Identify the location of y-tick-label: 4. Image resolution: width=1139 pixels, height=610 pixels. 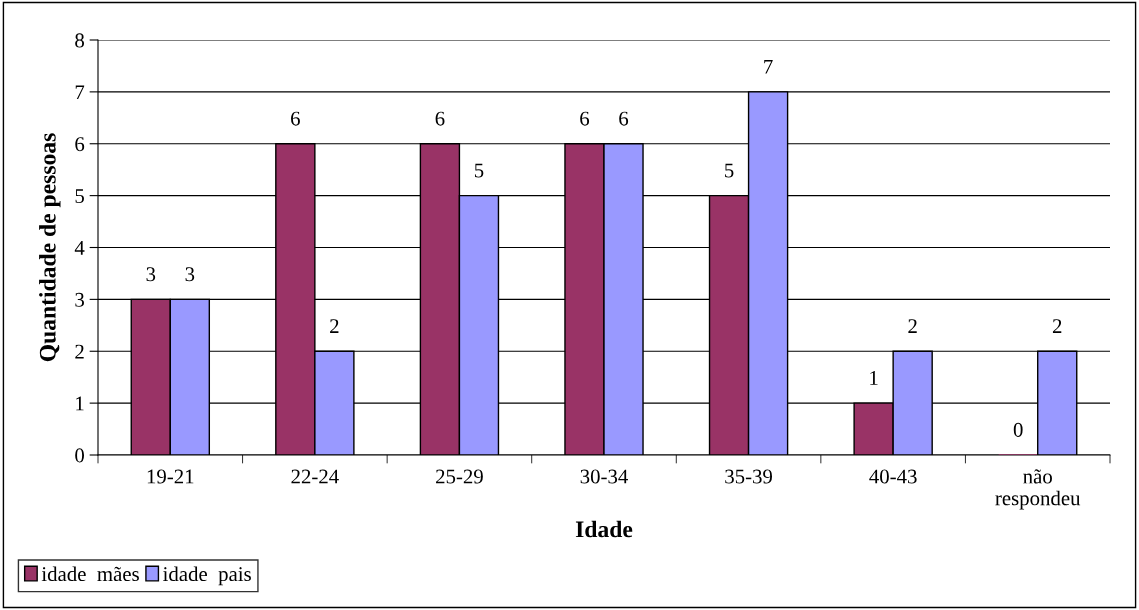
(79, 248).